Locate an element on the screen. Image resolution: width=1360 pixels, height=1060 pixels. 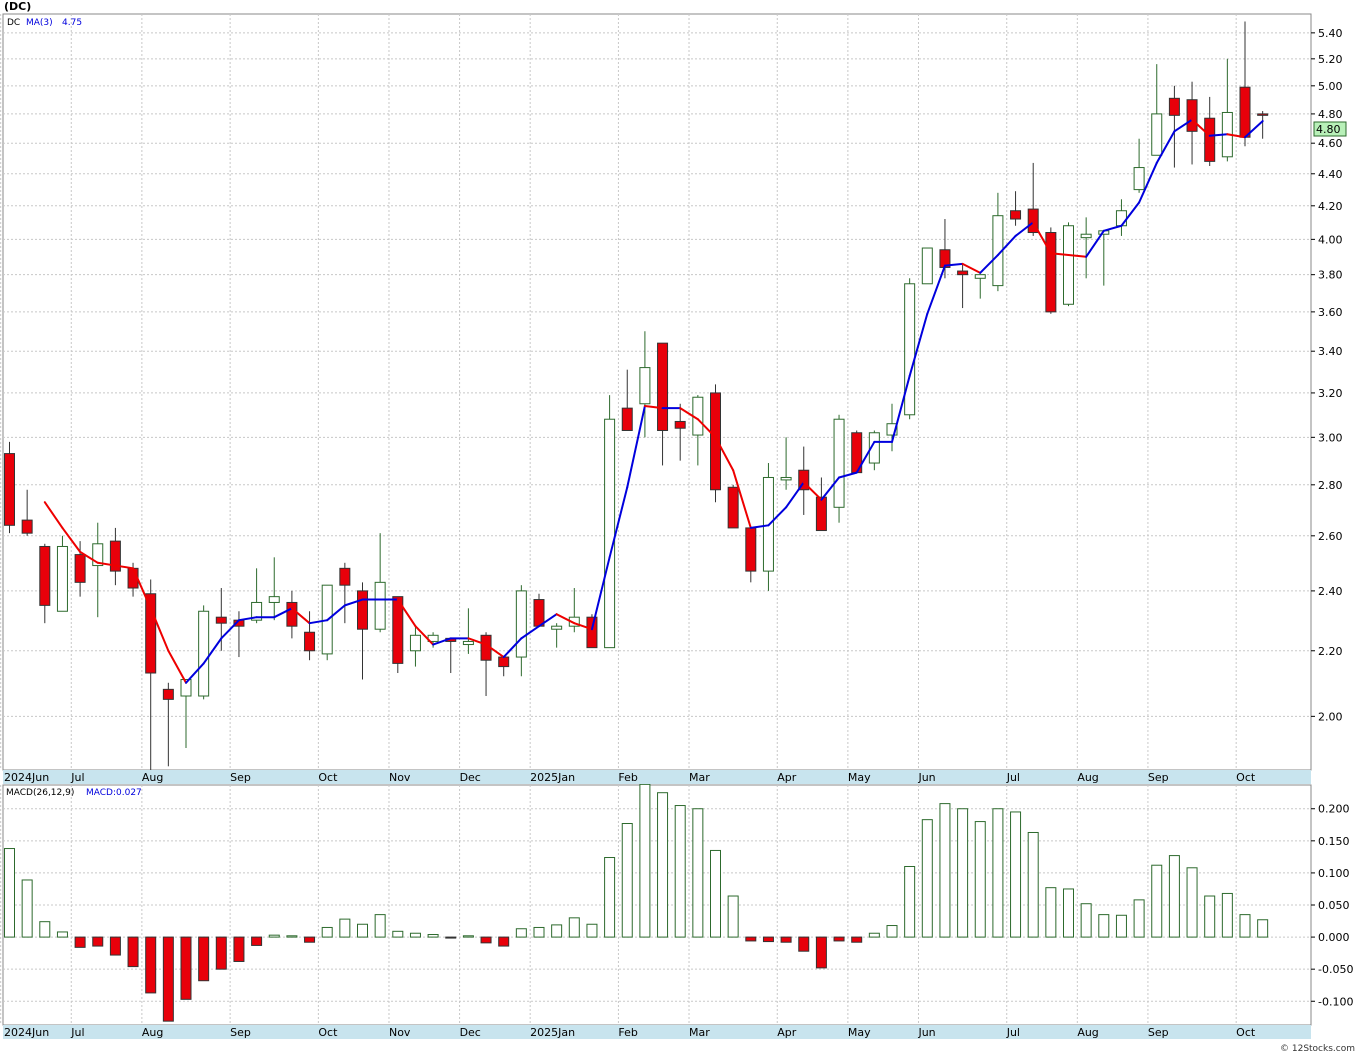
price-x-axis-strip is located at coordinates (657, 777).